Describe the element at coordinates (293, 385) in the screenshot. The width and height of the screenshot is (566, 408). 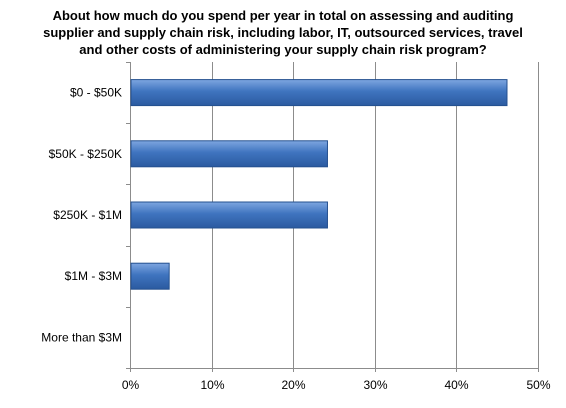
I see `x-tick-label: 20%` at that location.